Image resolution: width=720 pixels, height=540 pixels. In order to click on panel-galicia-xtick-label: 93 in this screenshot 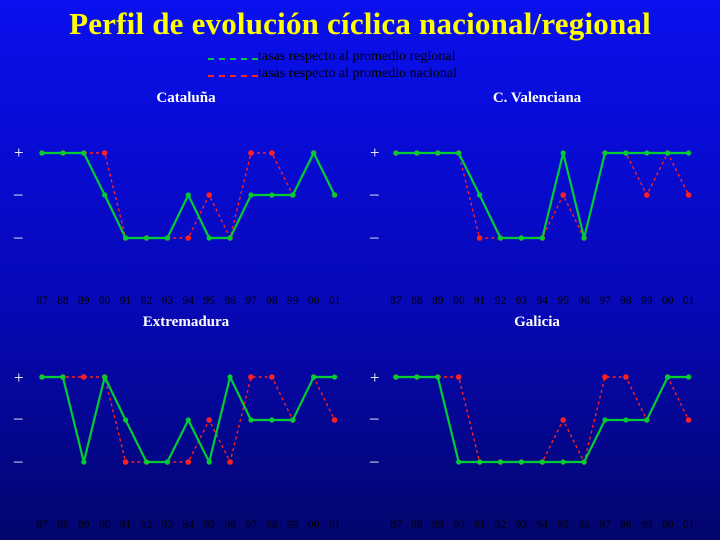, I will do `click(522, 525)`.